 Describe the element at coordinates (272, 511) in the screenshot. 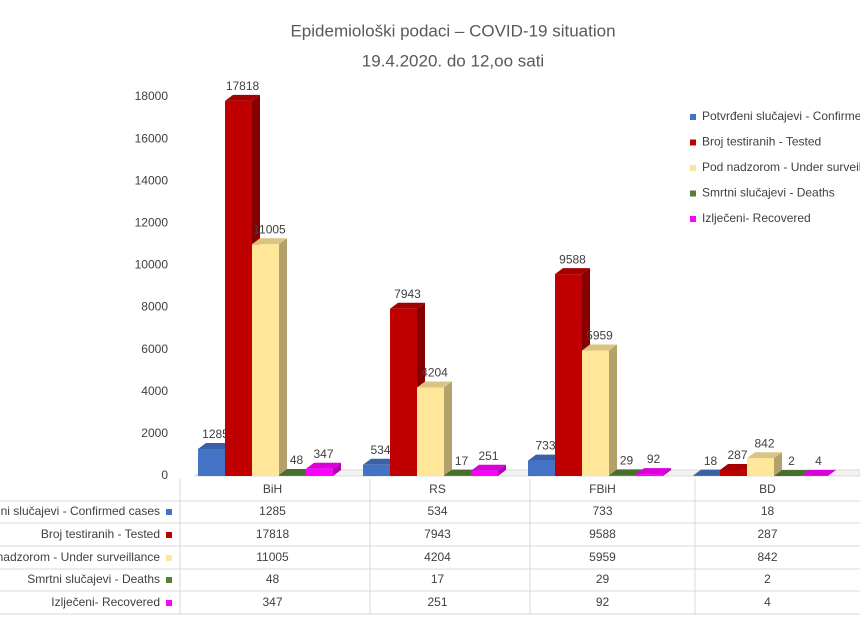

I see `table-cell: 1285` at that location.